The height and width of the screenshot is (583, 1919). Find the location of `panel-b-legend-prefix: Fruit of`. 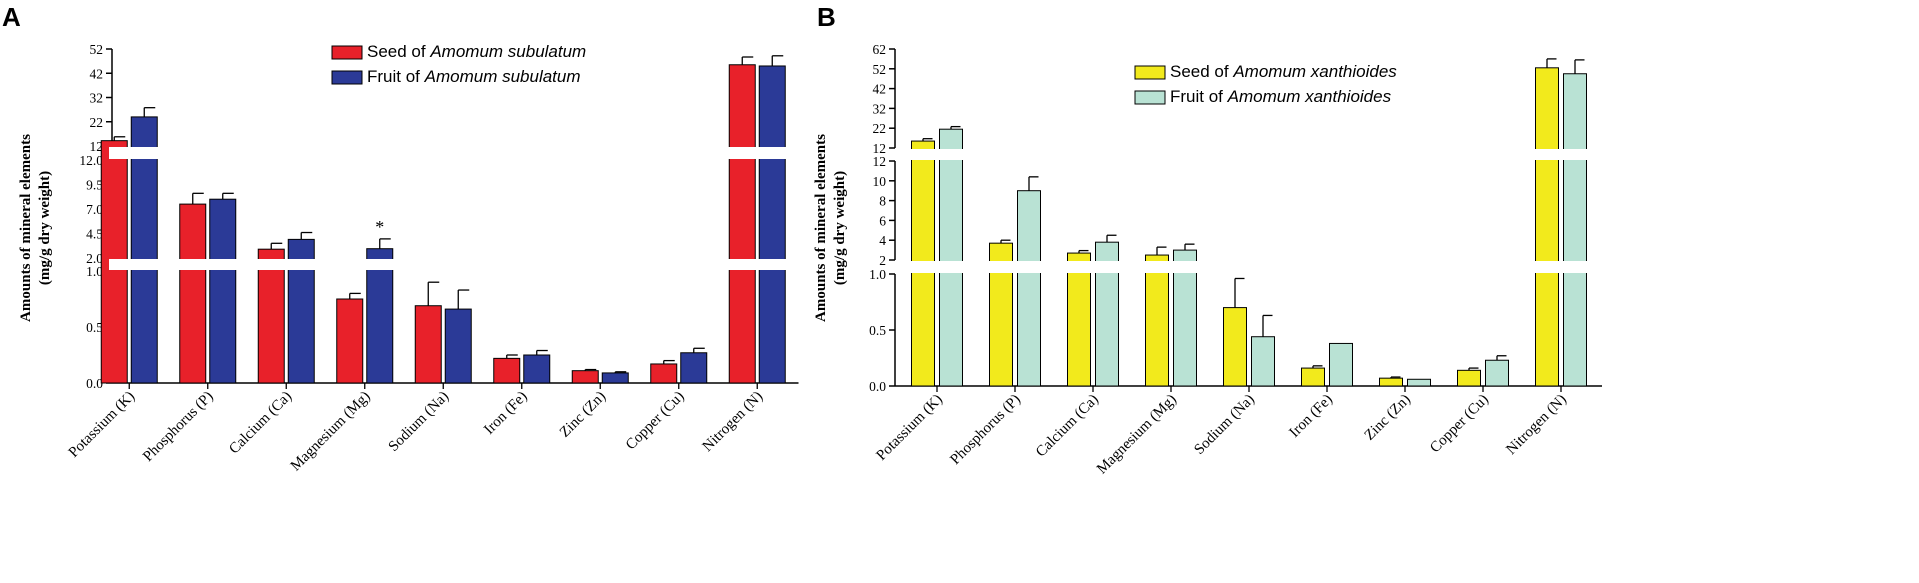

panel-b-legend-prefix: Fruit of is located at coordinates (1199, 96).